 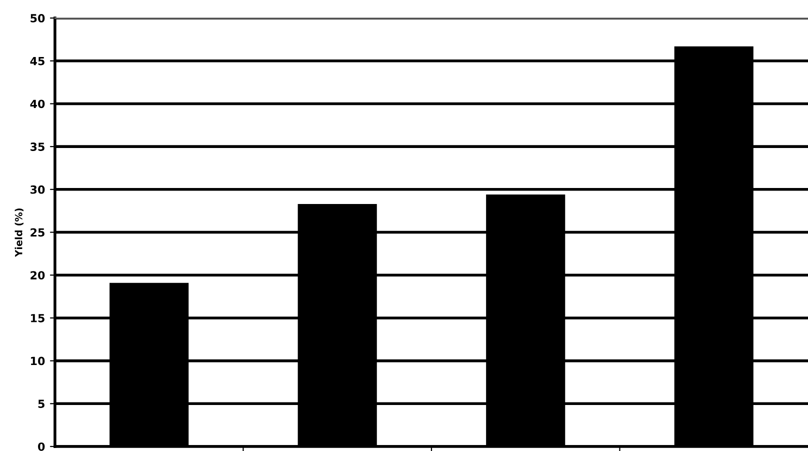 What do you see at coordinates (41, 446) in the screenshot?
I see `y-tick-label: 0` at bounding box center [41, 446].